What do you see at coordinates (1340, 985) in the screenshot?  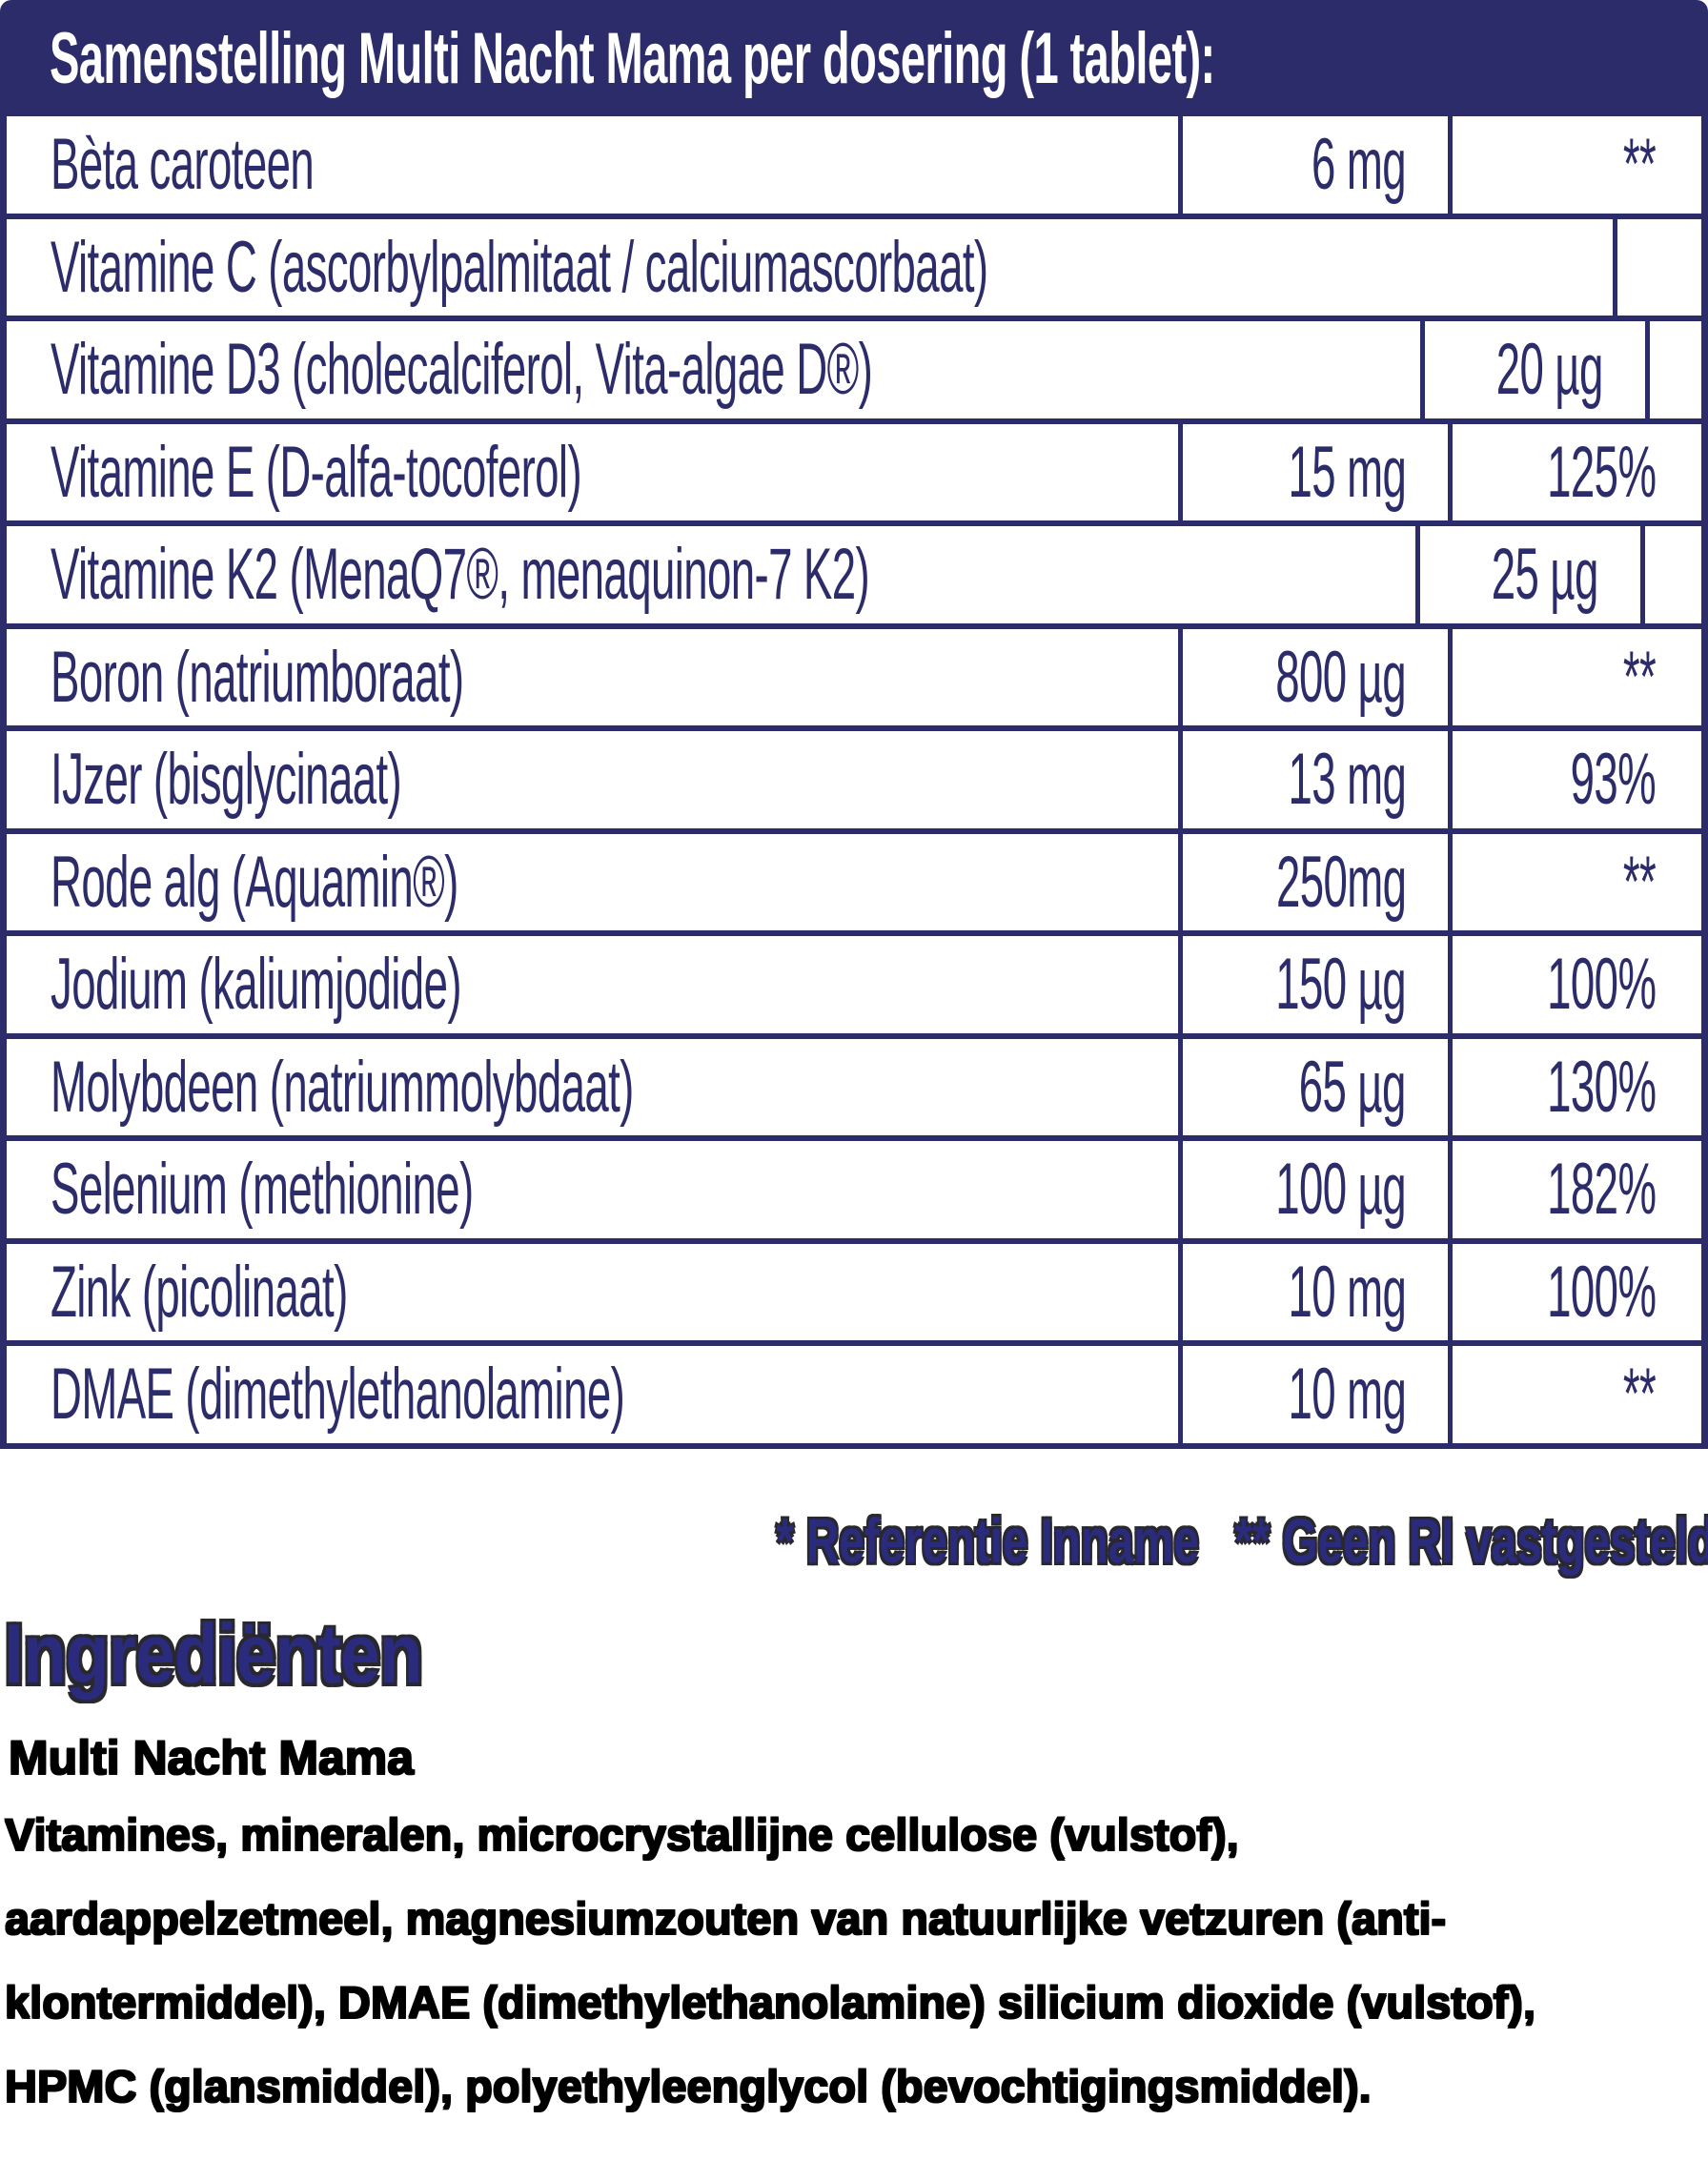 I see `amount-value: 150 µg` at bounding box center [1340, 985].